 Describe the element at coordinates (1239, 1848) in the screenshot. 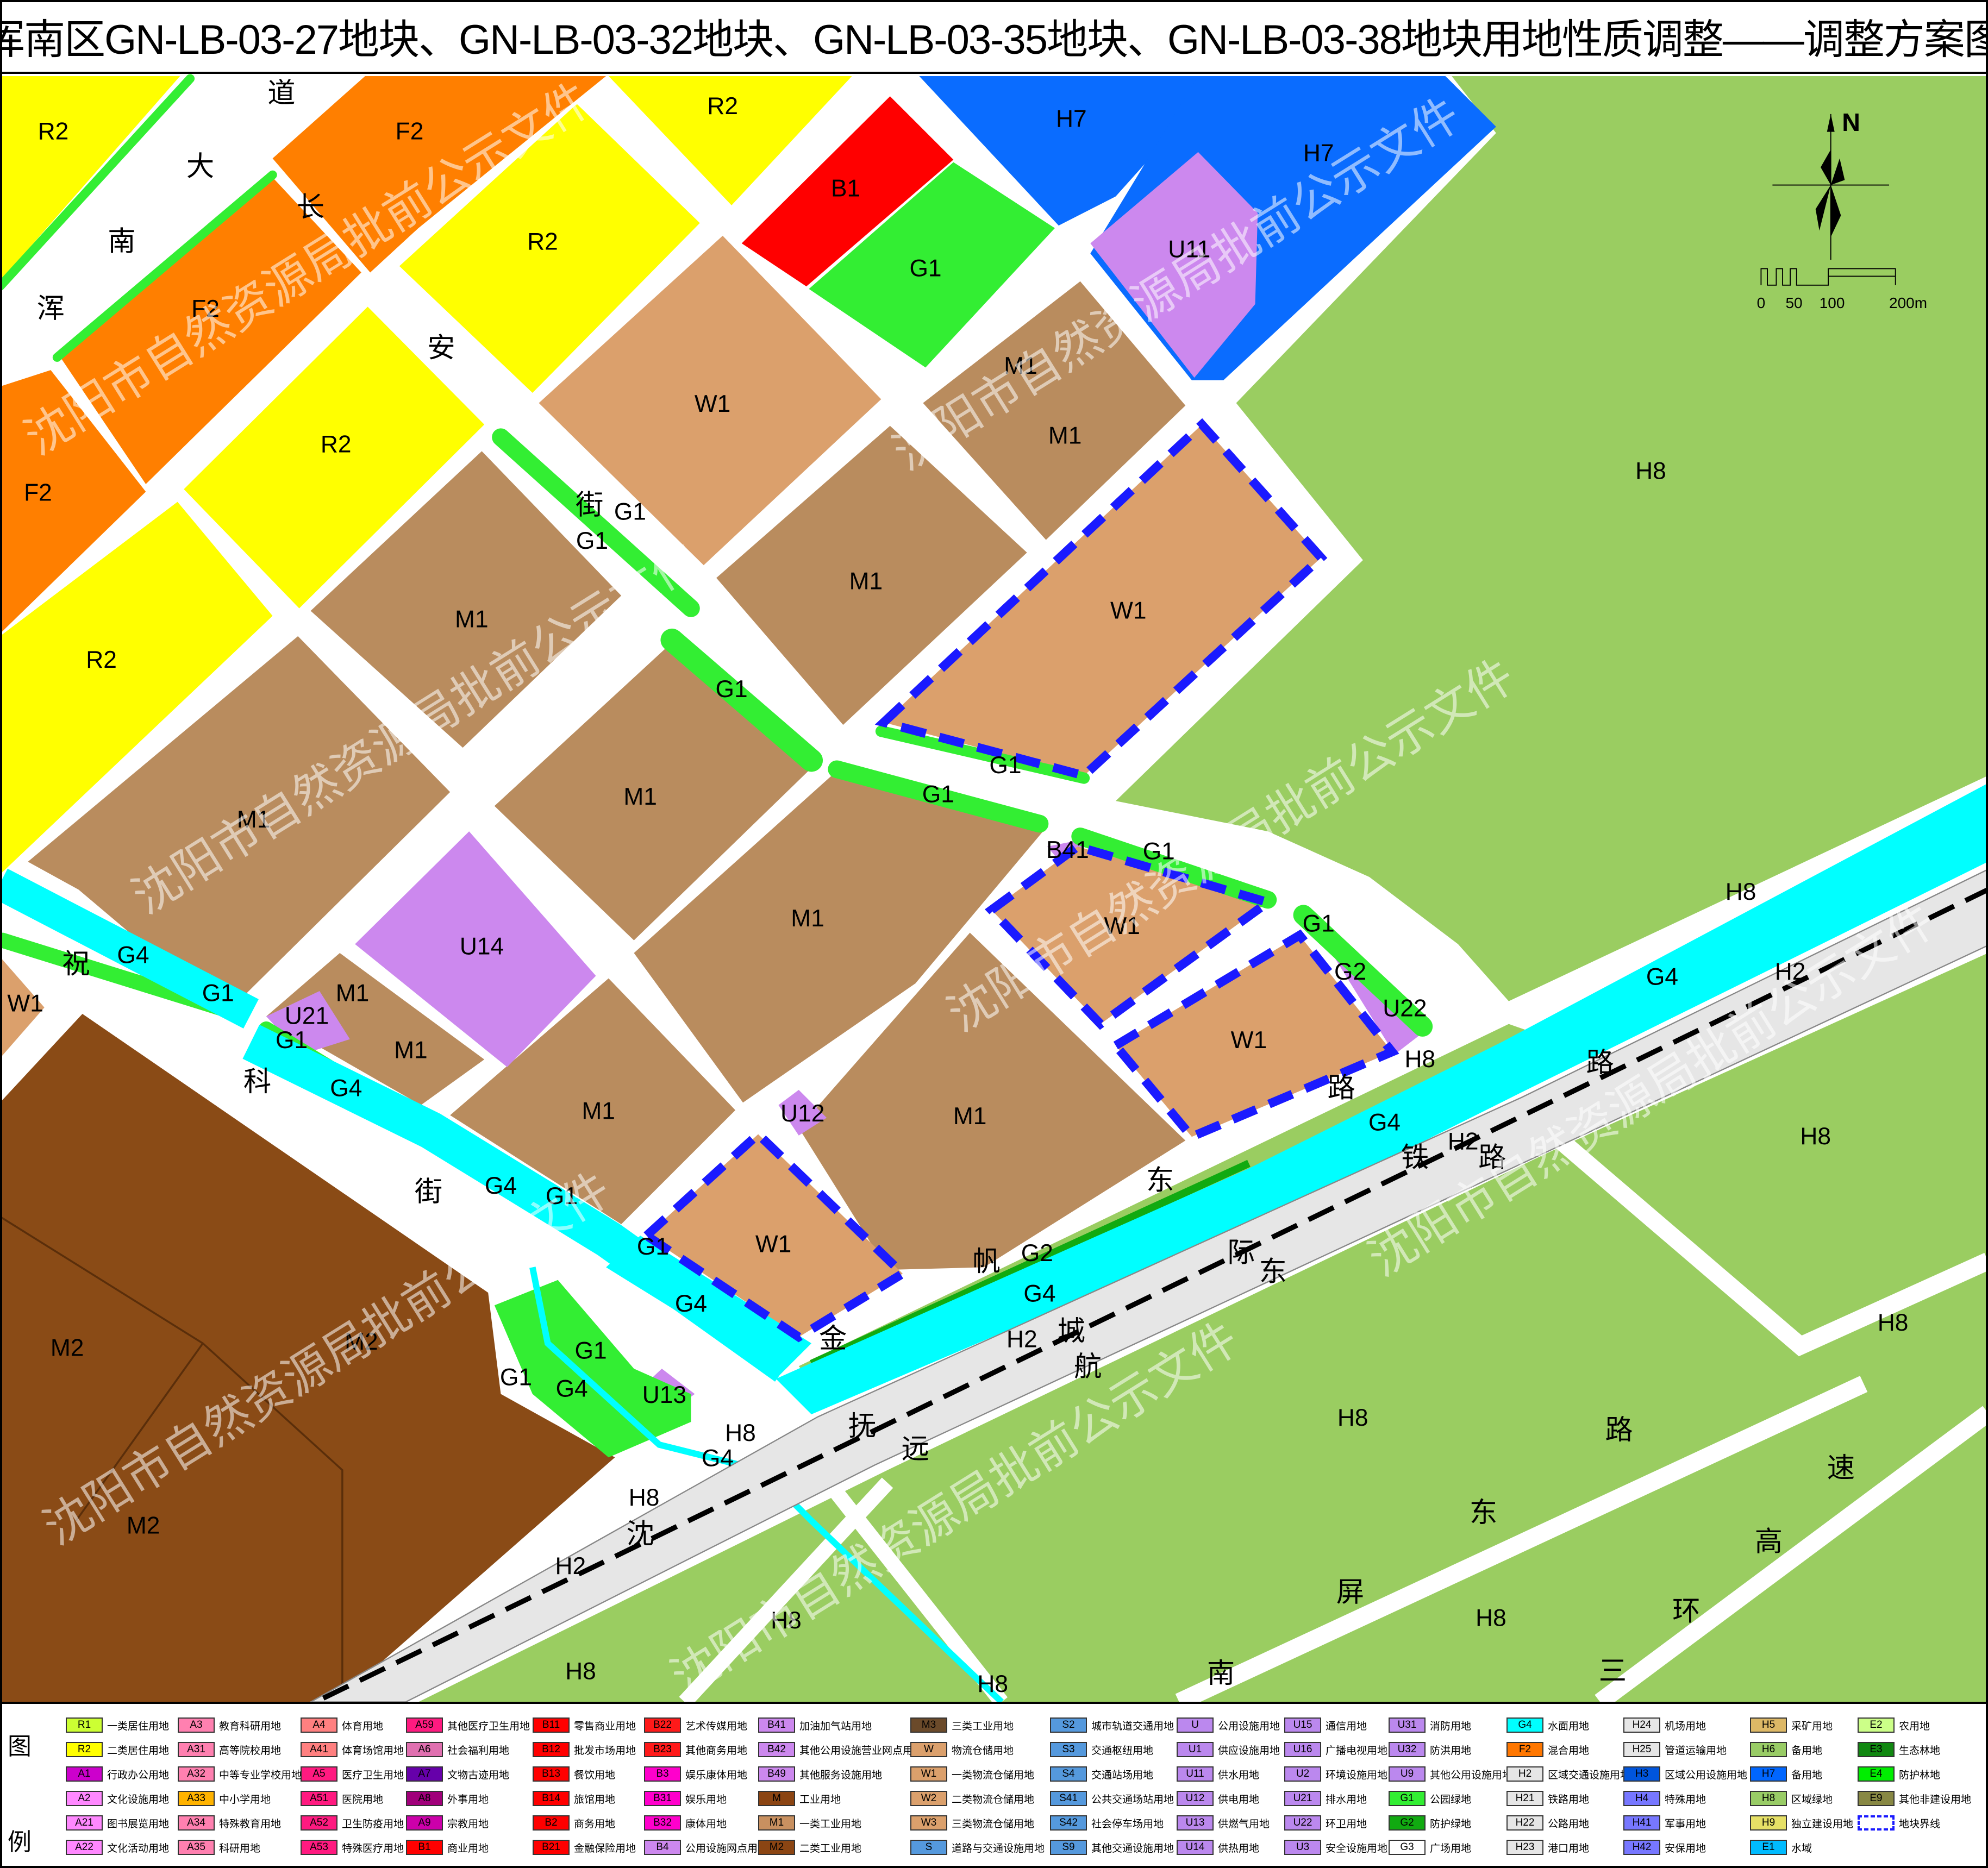

I see `legend-label: 供热用地` at that location.